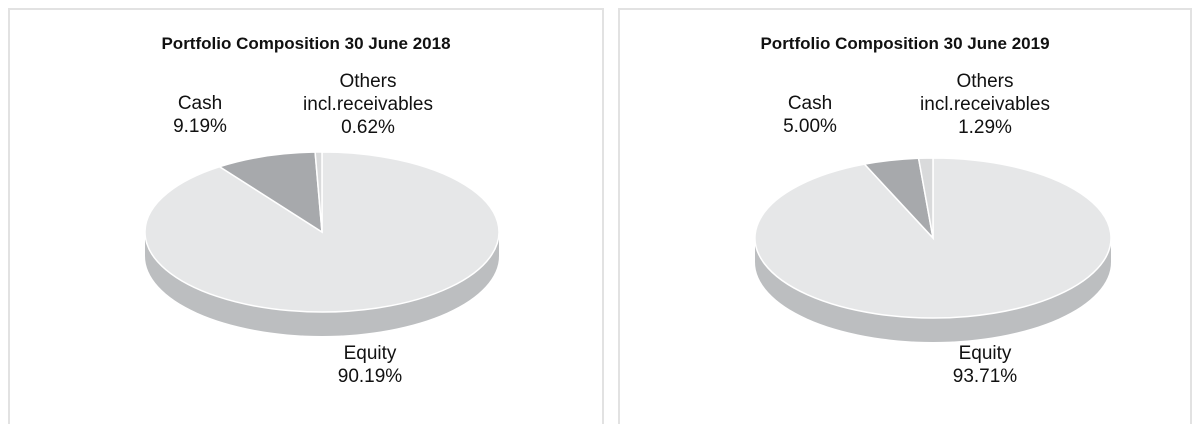 This screenshot has height=424, width=1200. I want to click on slice-label: Cash 9.19%, so click(200, 115).